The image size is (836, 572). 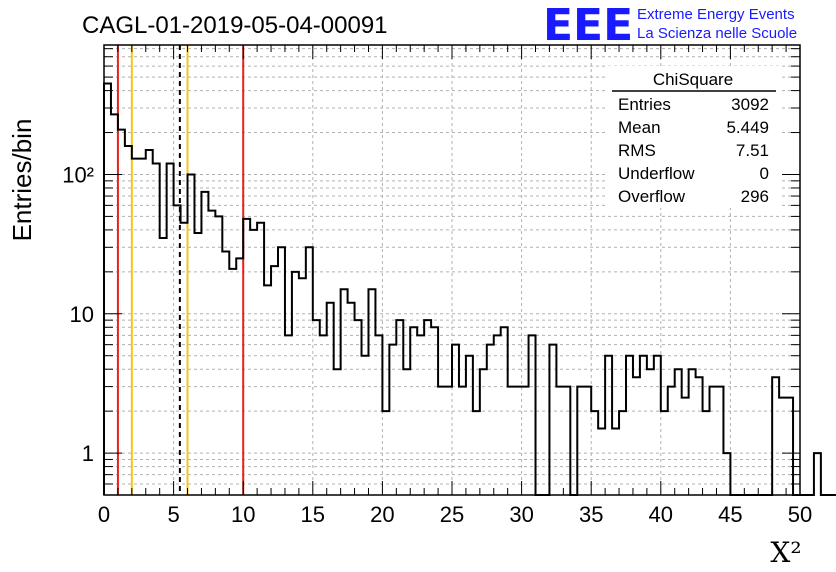 I want to click on x-tick-label: 50, so click(x=800, y=514).